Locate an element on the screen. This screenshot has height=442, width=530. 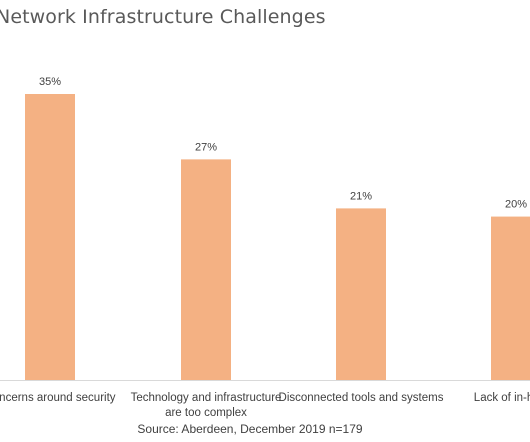
data-label-3: 21% is located at coordinates (361, 196).